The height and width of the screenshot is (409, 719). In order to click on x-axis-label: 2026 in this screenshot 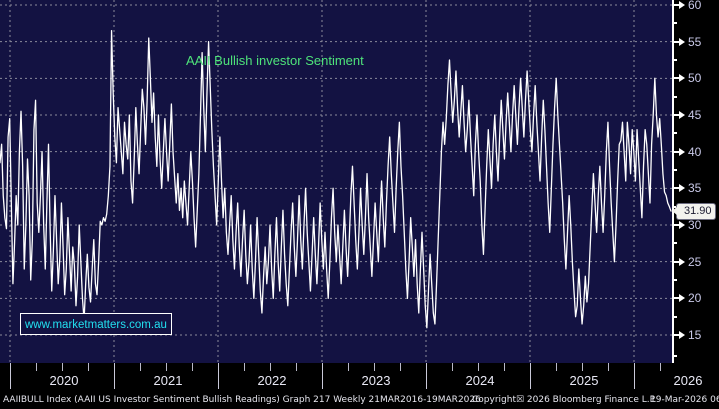, I will do `click(688, 380)`.